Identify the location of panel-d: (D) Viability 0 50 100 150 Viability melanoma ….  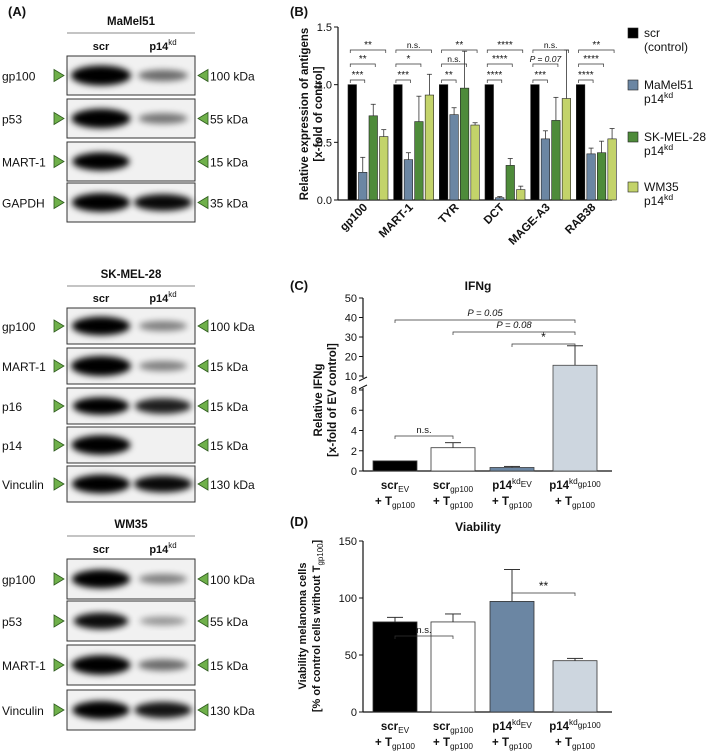
(451, 632).